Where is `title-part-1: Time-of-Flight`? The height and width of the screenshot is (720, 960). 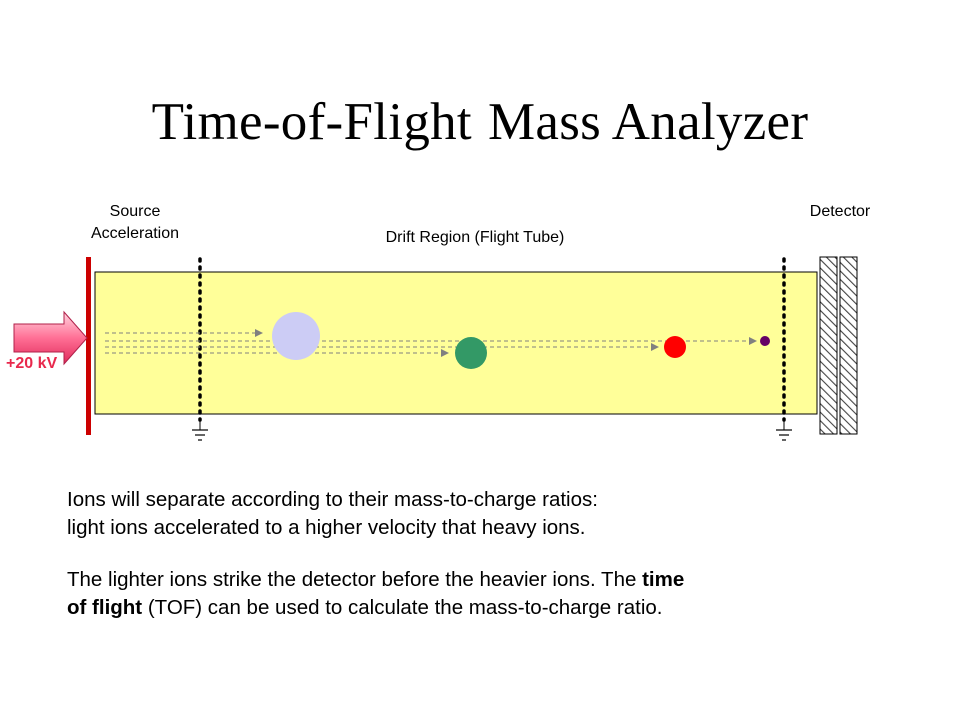 title-part-1: Time-of-Flight is located at coordinates (311, 122).